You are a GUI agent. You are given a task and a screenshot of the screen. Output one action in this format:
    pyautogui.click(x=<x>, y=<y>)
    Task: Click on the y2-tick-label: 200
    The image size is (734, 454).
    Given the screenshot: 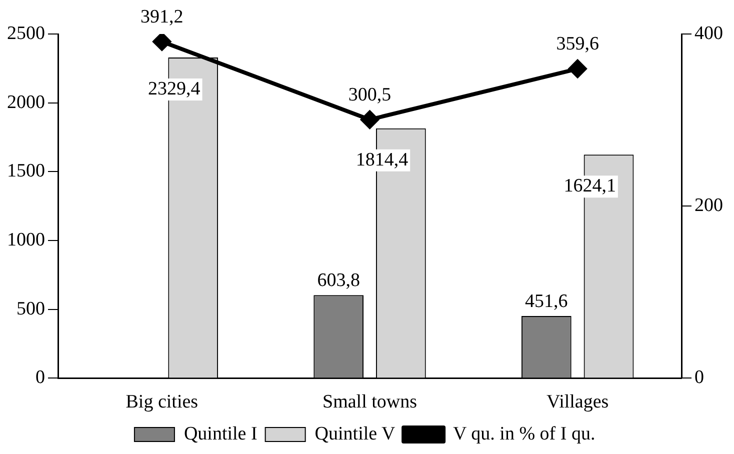 What is the action you would take?
    pyautogui.click(x=708, y=205)
    